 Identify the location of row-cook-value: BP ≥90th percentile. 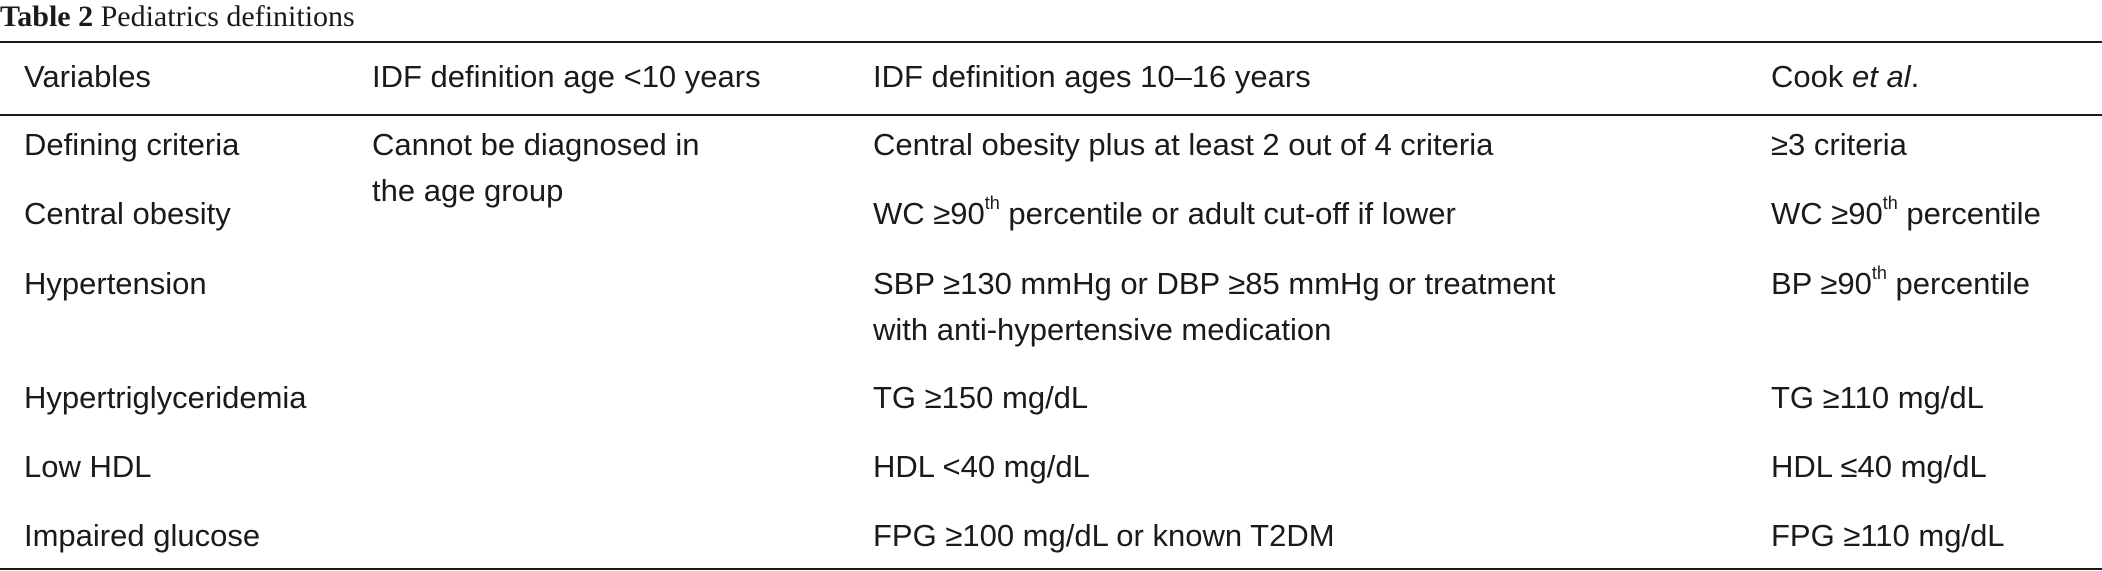
(1900, 284).